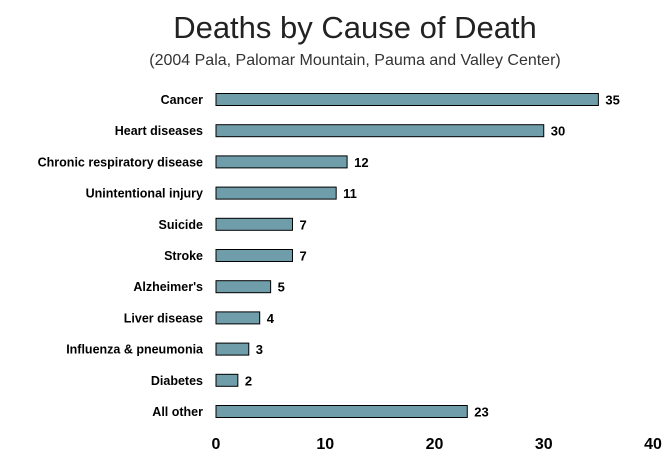 Image resolution: width=664 pixels, height=463 pixels. Describe the element at coordinates (612, 100) in the screenshot. I see `data-label: 35` at that location.